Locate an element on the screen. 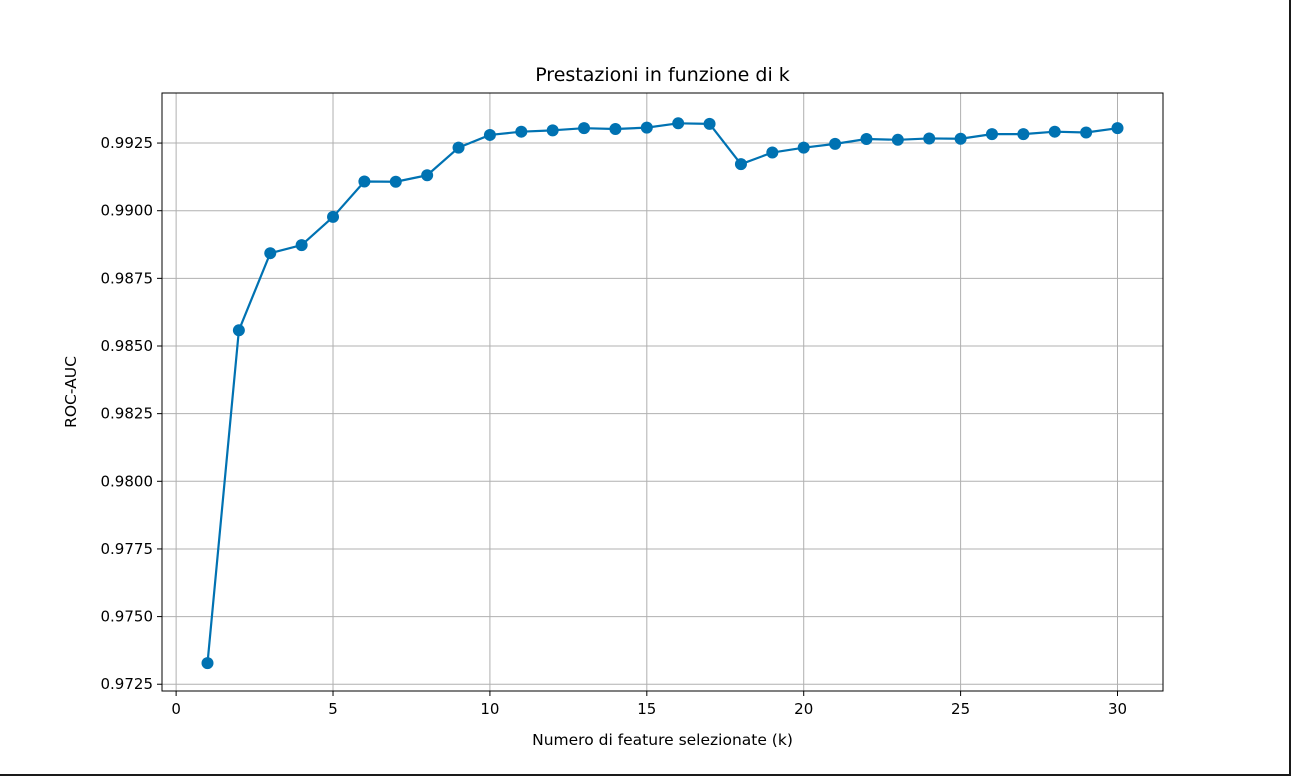  x-tick-label: 10 is located at coordinates (489, 709).